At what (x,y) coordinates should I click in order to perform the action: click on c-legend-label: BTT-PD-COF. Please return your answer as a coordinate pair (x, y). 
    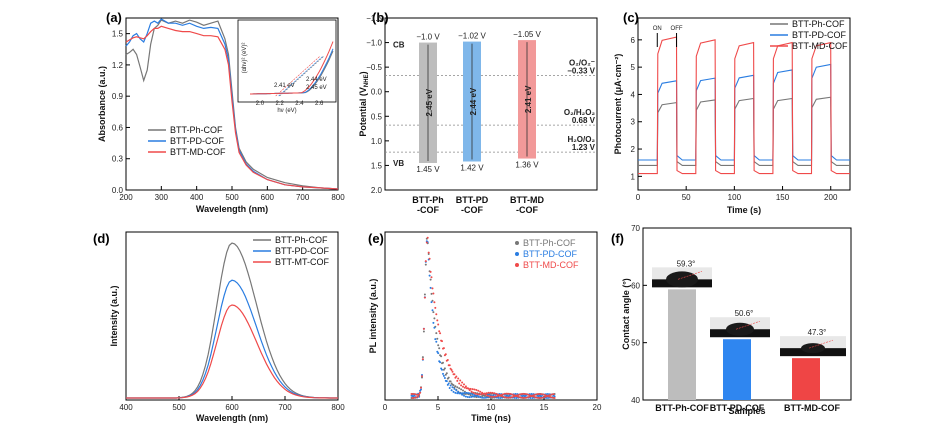
    Looking at the image, I should click on (819, 35).